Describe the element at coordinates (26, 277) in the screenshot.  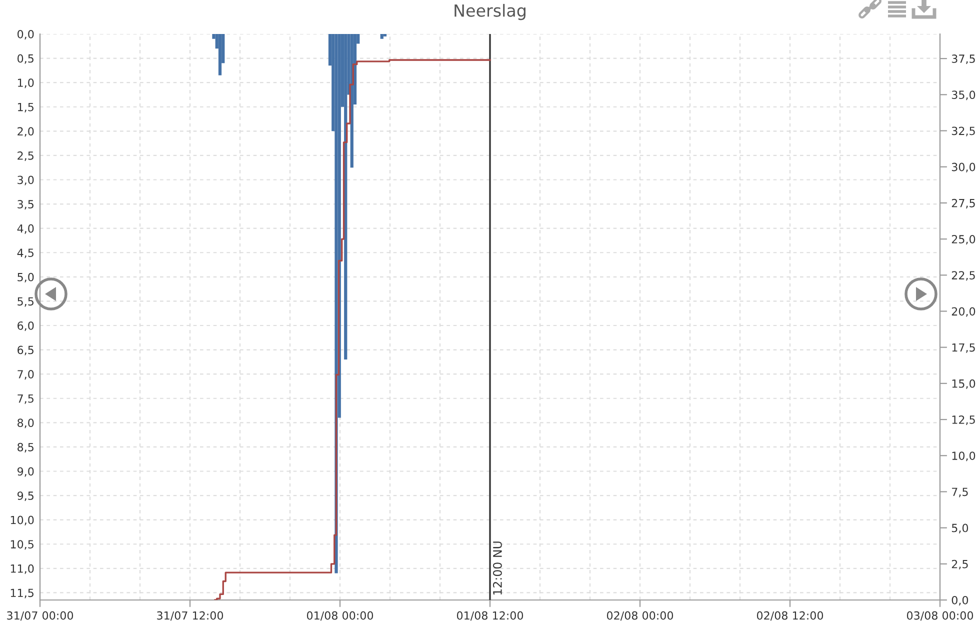
I see `y-tick-label: 5,0` at that location.